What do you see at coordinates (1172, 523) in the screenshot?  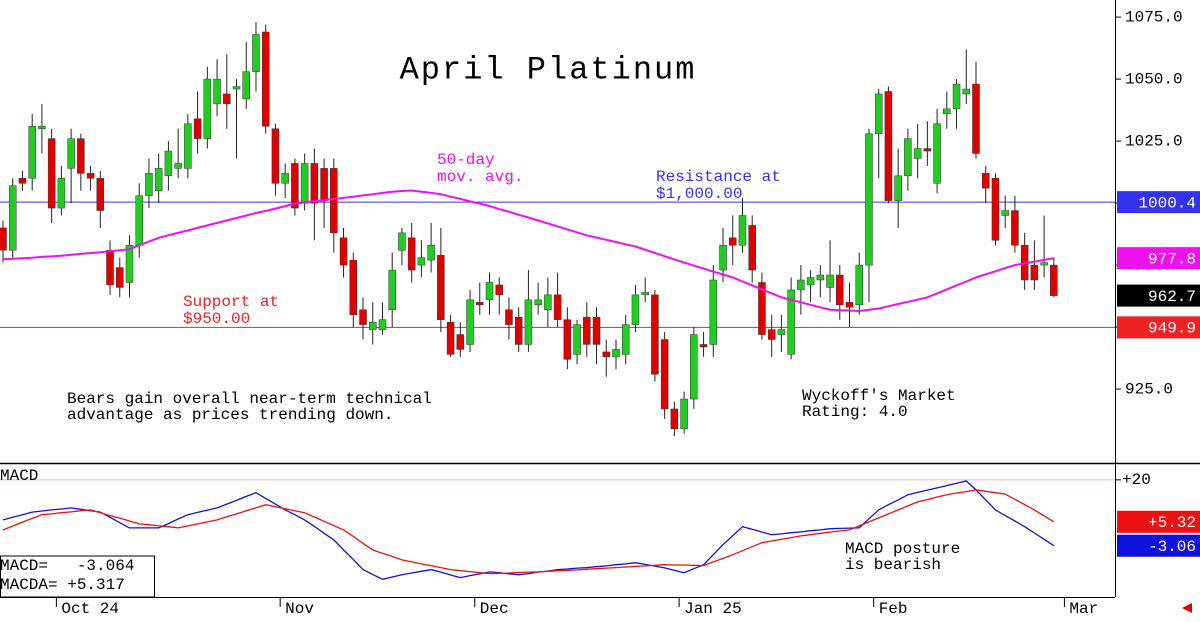 I see `macd-value: +5.32` at bounding box center [1172, 523].